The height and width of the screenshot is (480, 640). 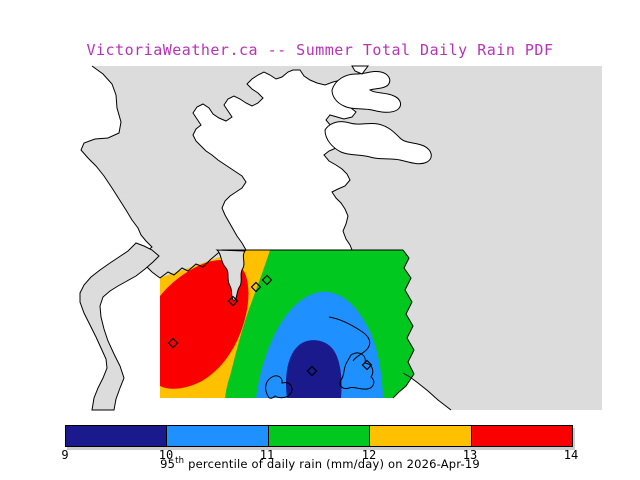 I want to click on southeast-coastline, so click(x=427, y=391).